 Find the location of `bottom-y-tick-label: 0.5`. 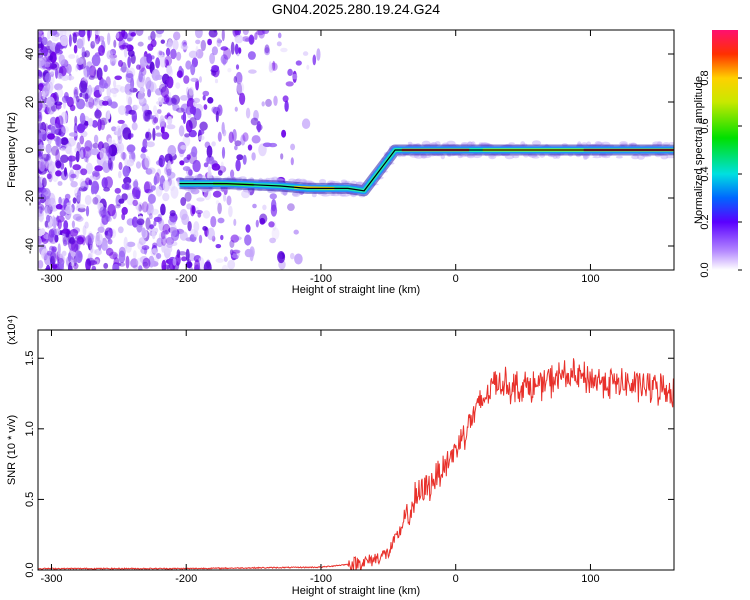

bottom-y-tick-label: 0.5 is located at coordinates (30, 499).